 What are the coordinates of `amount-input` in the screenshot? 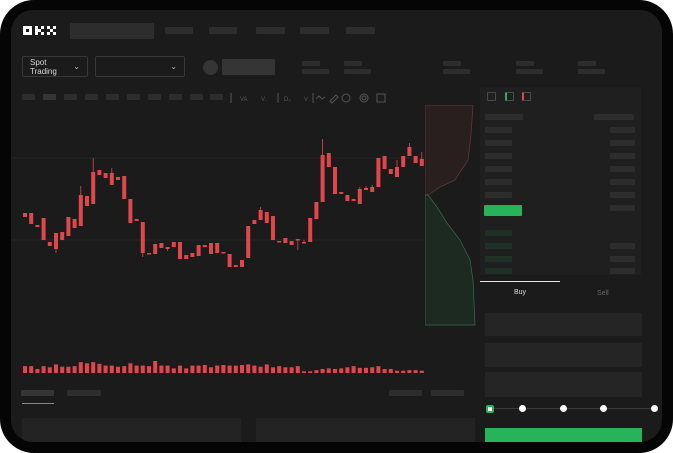 It's located at (563, 355).